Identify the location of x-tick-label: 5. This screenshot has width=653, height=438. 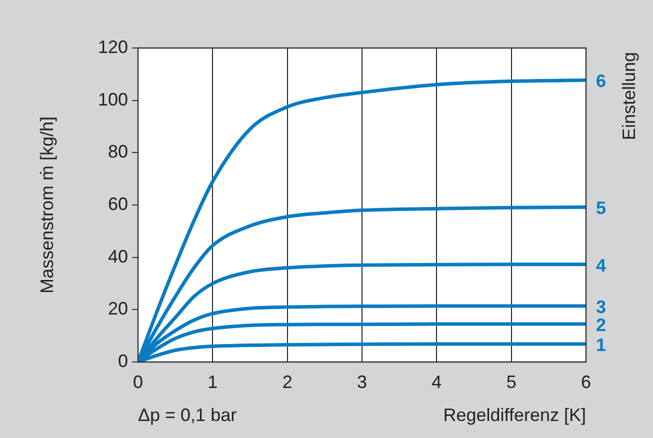
(511, 382).